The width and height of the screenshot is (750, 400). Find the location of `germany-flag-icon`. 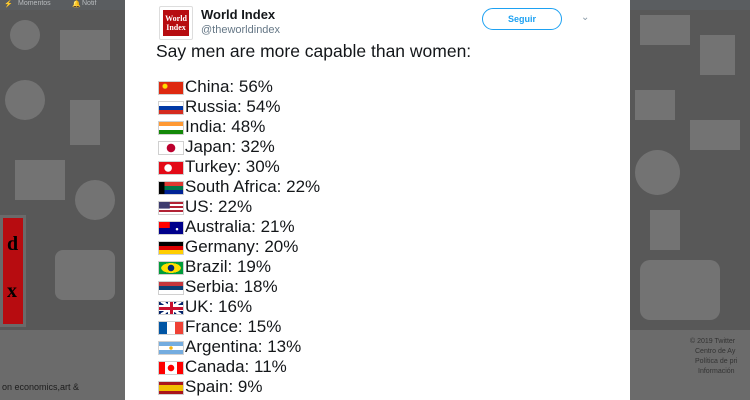

germany-flag-icon is located at coordinates (171, 248).